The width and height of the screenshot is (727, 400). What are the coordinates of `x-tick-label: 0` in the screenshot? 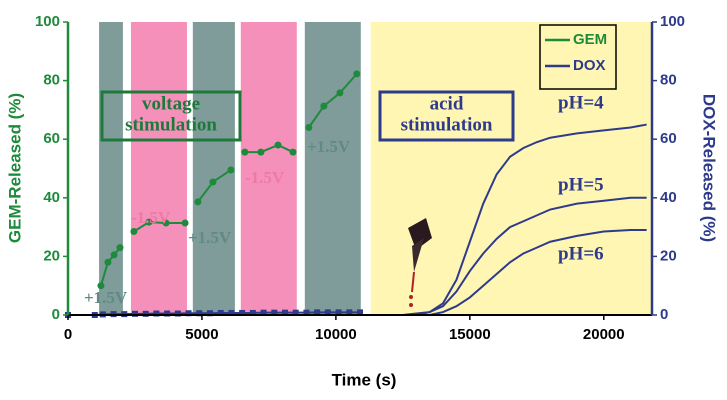 It's located at (68, 334).